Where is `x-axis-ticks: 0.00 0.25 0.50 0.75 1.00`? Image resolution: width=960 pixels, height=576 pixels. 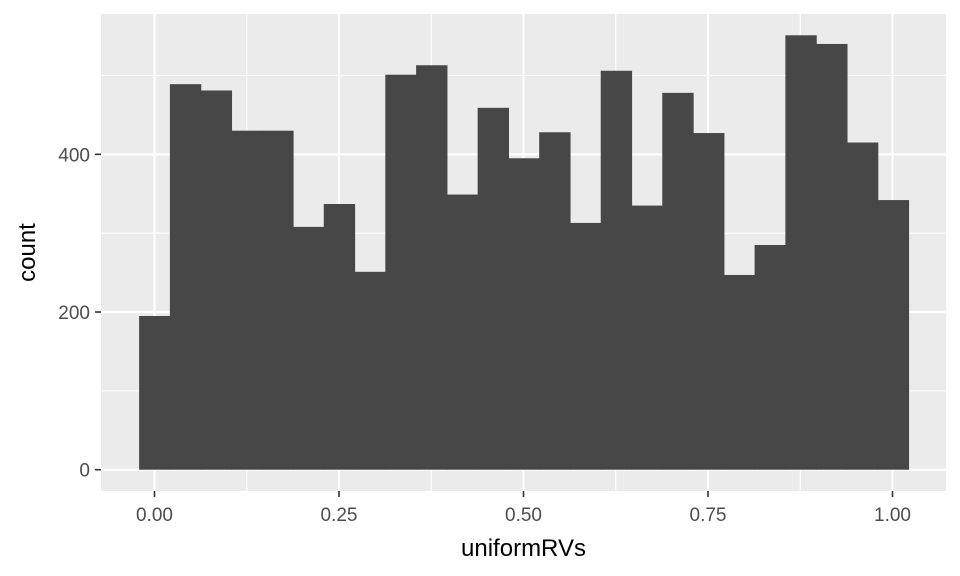 x-axis-ticks: 0.00 0.25 0.50 0.75 1.00 is located at coordinates (523, 508).